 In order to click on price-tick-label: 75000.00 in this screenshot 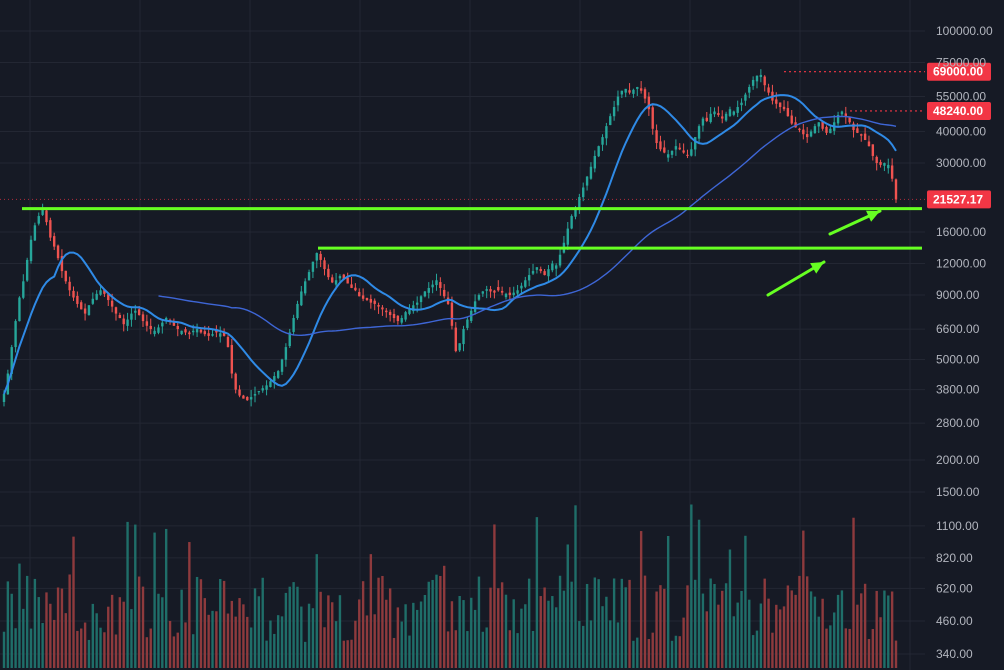, I will do `click(961, 63)`.